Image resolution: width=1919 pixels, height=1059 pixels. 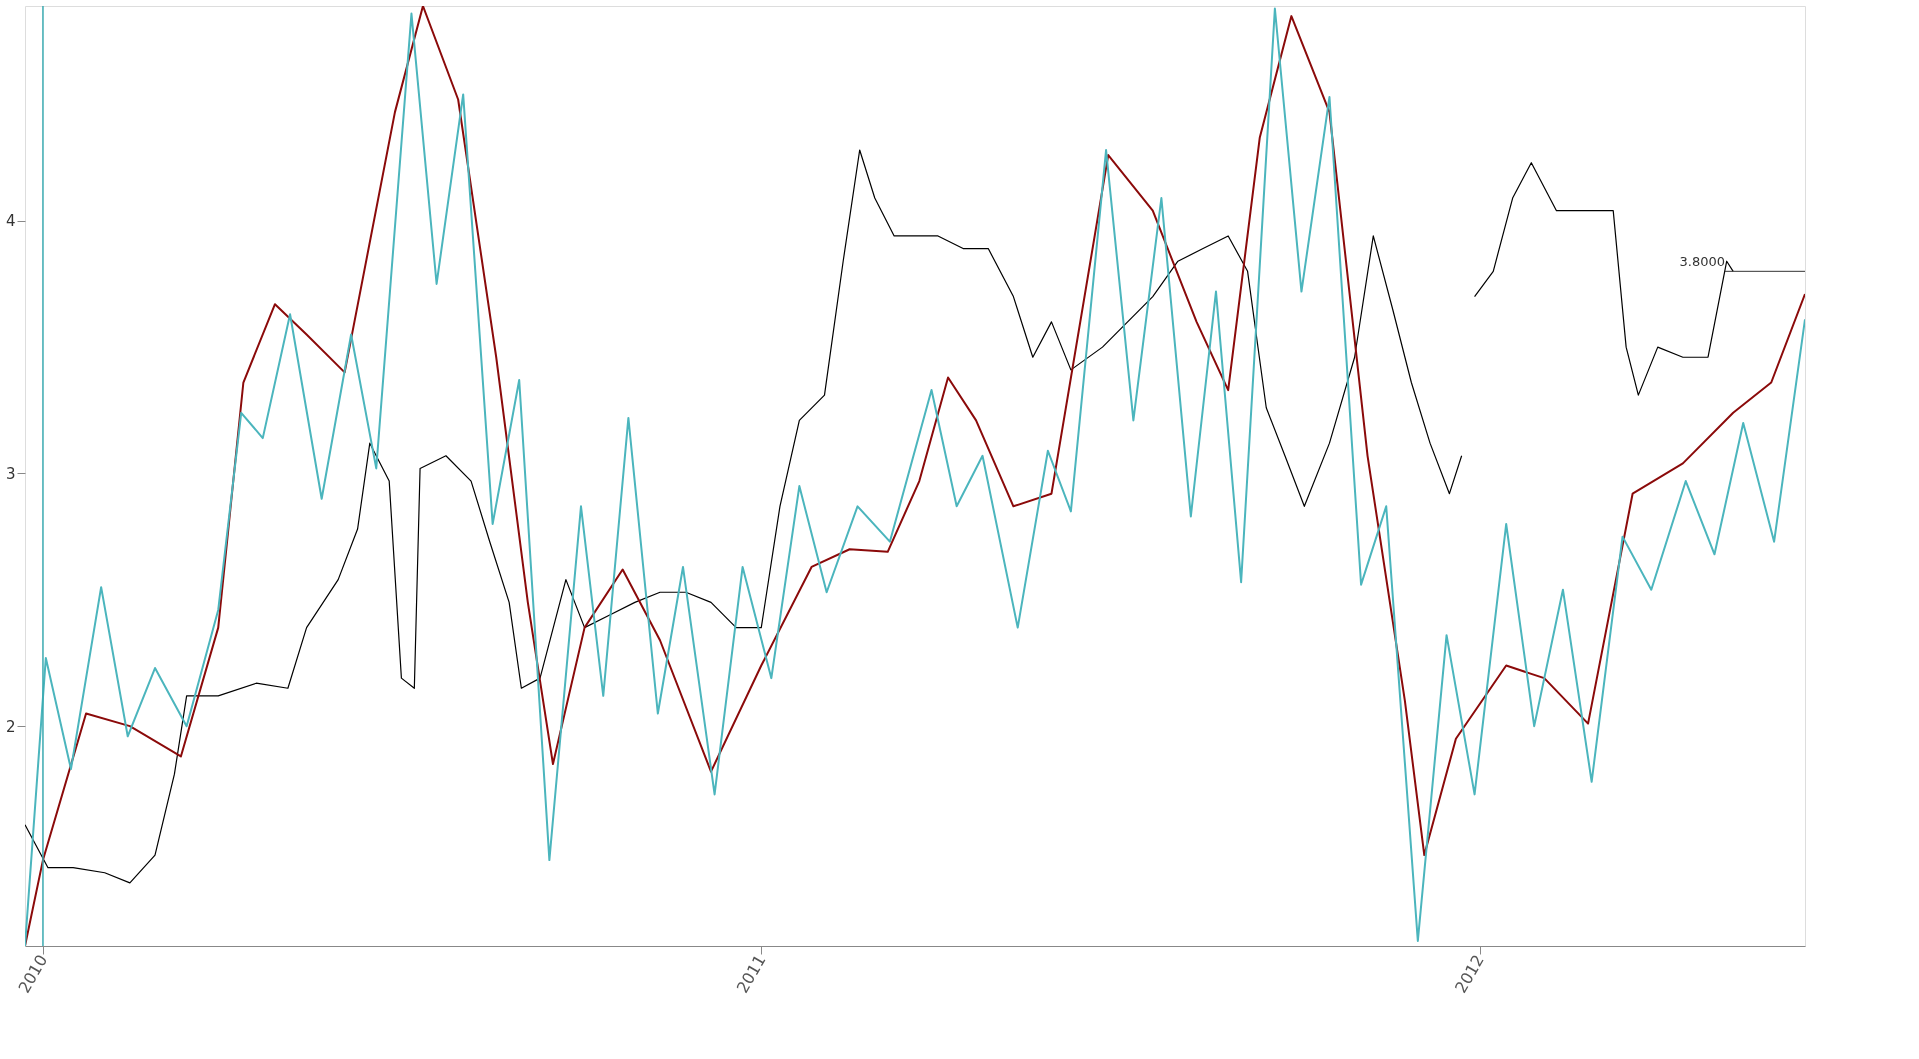 What do you see at coordinates (10, 221) in the screenshot?
I see `y-tick-label: 4` at bounding box center [10, 221].